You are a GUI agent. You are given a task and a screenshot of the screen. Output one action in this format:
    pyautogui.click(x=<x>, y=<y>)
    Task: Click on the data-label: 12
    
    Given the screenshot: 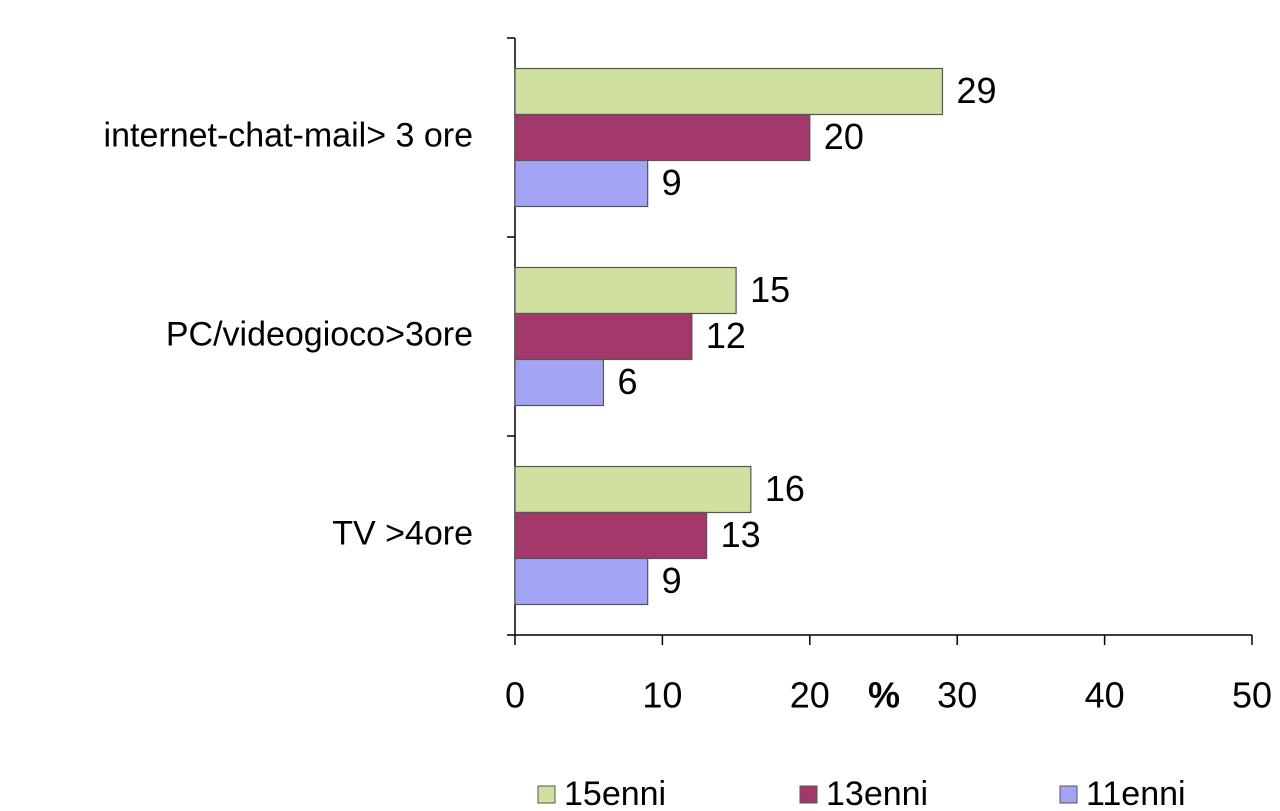 What is the action you would take?
    pyautogui.click(x=726, y=335)
    